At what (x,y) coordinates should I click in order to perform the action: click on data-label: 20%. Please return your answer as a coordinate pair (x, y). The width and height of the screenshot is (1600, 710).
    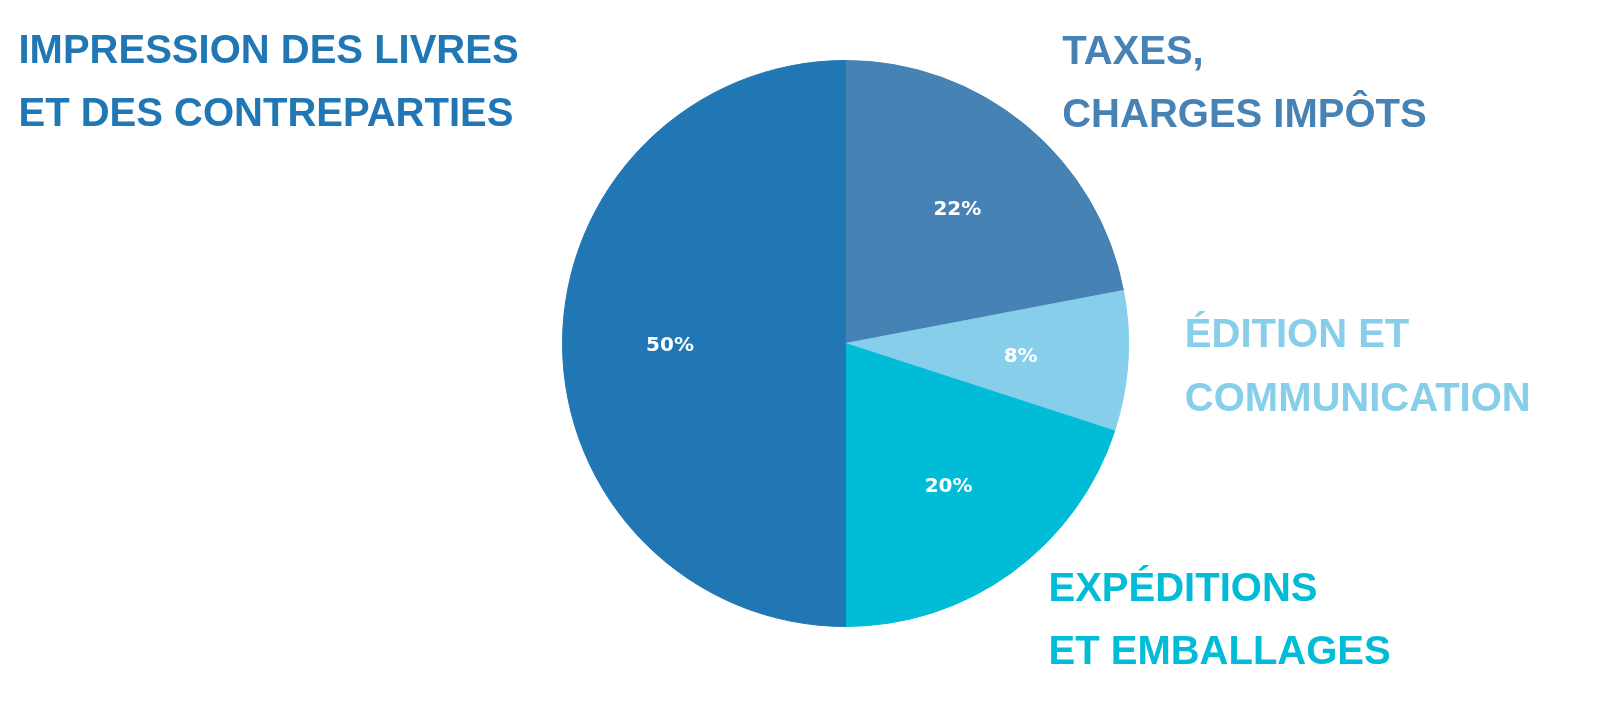
    Looking at the image, I should click on (948, 485).